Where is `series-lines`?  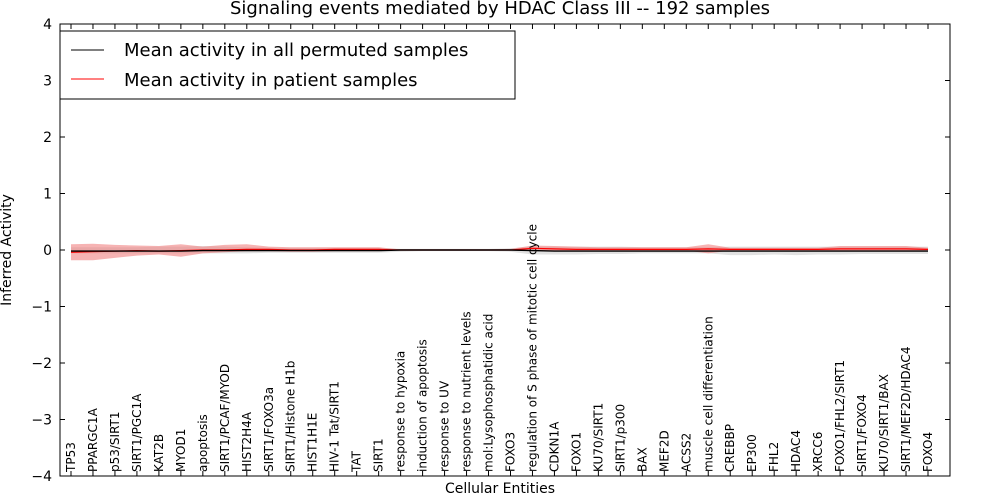
series-lines is located at coordinates (499, 250).